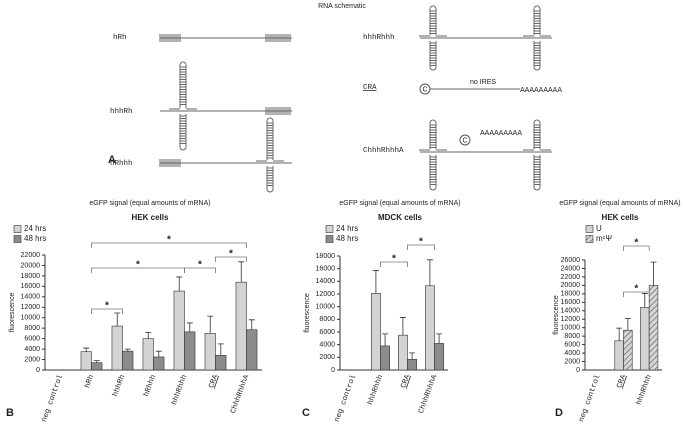  What do you see at coordinates (379, 38) in the screenshot?
I see `construct-label: hhhRhhh` at bounding box center [379, 38].